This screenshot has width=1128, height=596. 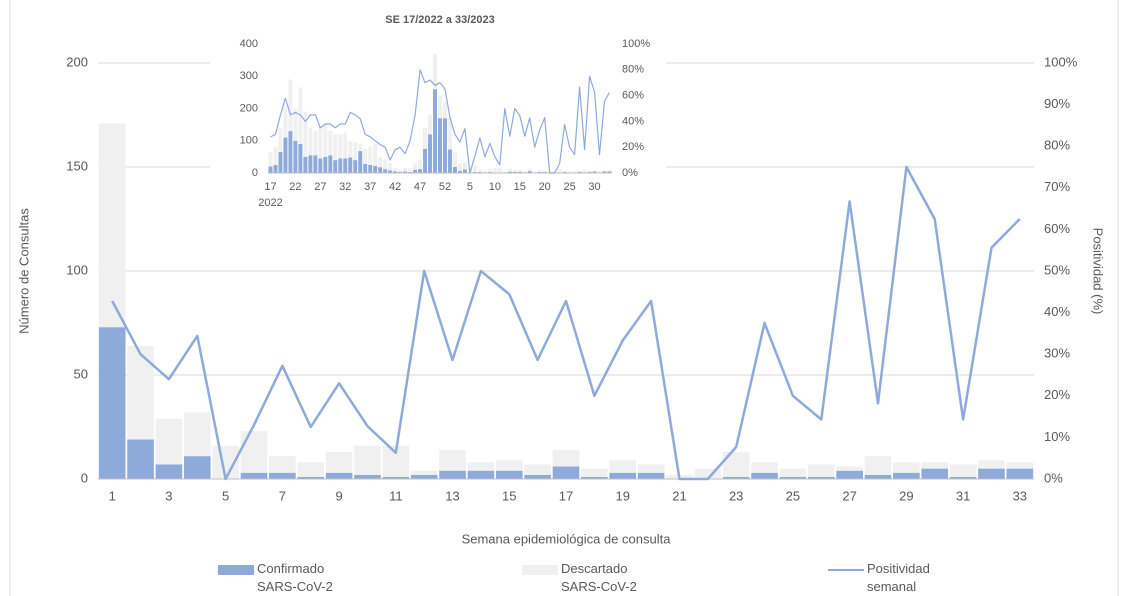 I want to click on chart-title: SE 17/2022 a 33/2023, so click(x=439, y=20).